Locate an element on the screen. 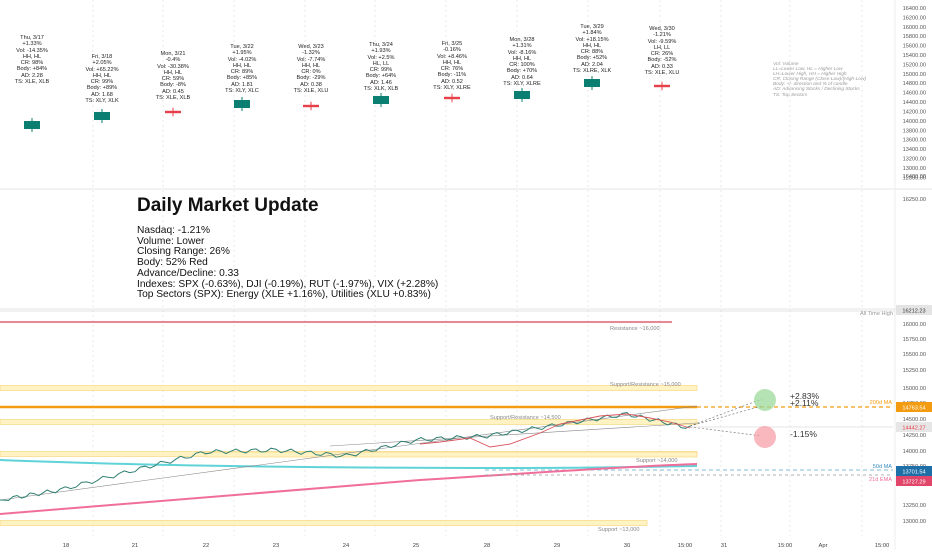 The width and height of the screenshot is (932, 555). day-annotation-line: Body: -52% is located at coordinates (662, 60).